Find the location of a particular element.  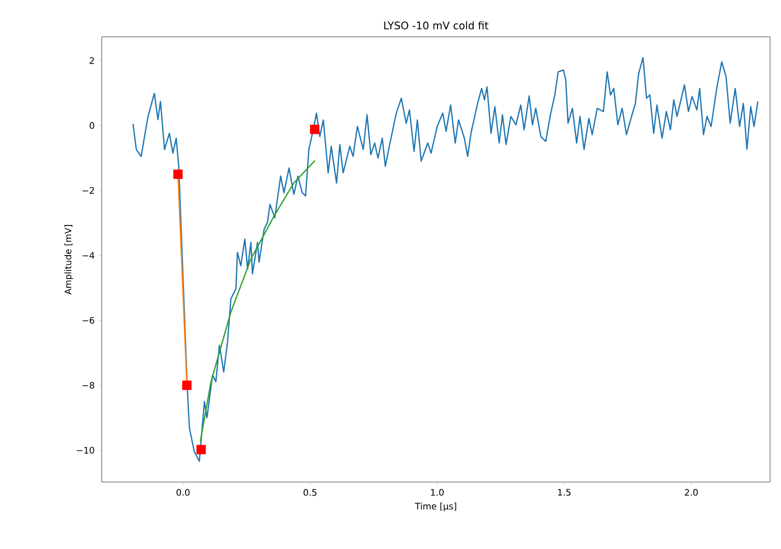

x-tick-label: 1.0 is located at coordinates (437, 492).